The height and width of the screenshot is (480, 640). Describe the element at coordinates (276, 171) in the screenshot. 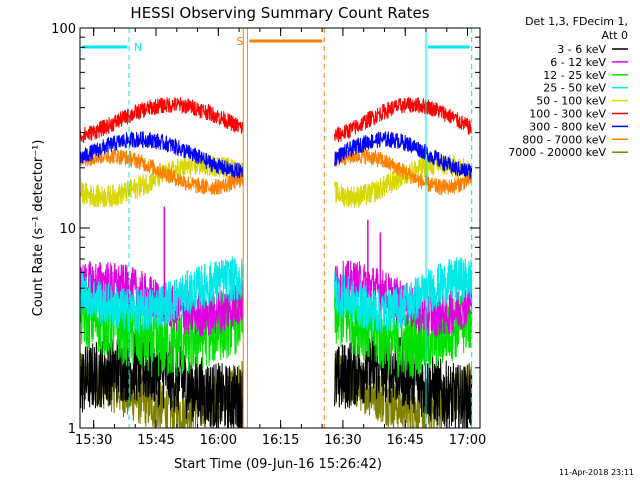

I see `series-800-7000keV` at that location.